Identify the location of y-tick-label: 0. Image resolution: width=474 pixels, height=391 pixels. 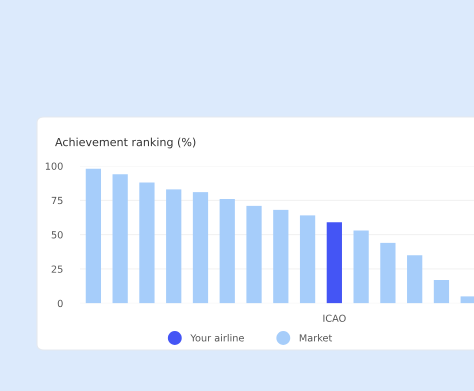
(60, 304).